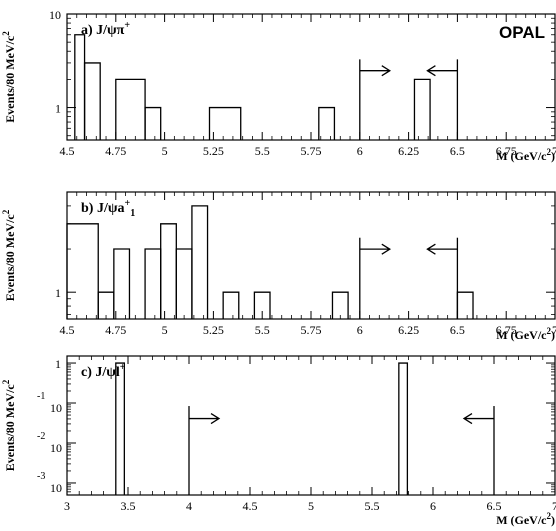  What do you see at coordinates (41, 476) in the screenshot?
I see `y-tick-exponent: -3` at bounding box center [41, 476].